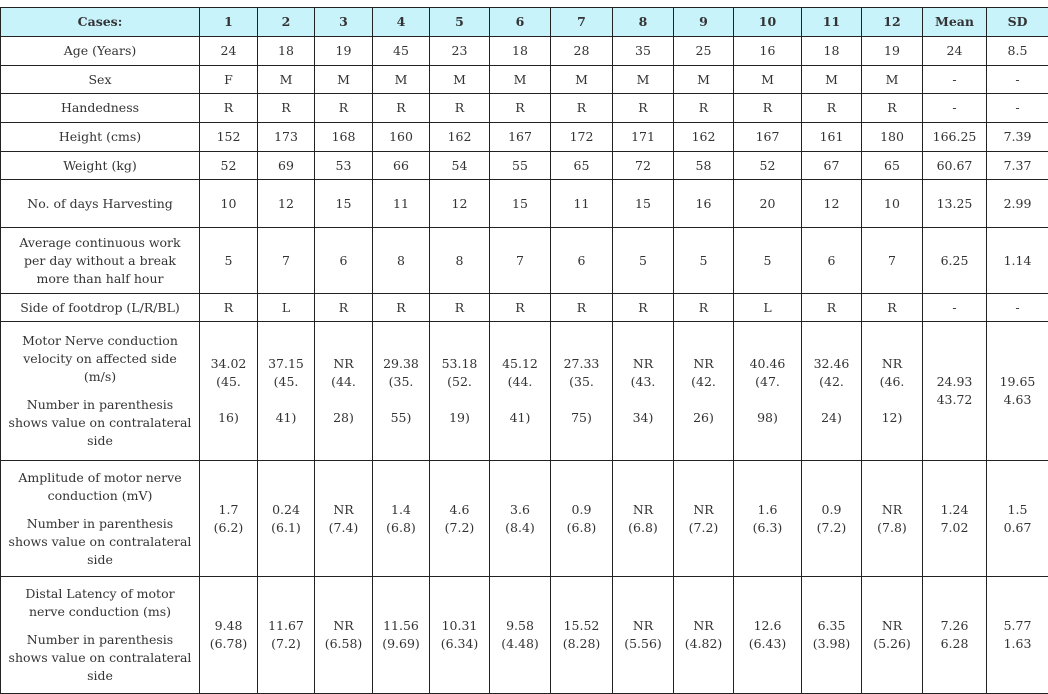 The image size is (1048, 694). I want to click on value-cell: 9.58 (4.48), so click(520, 635).